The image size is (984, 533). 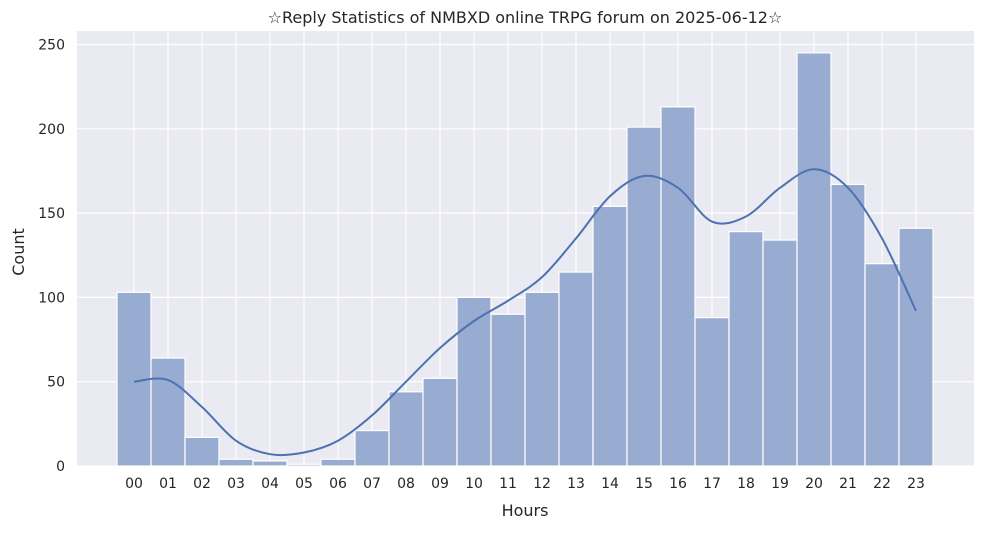 I want to click on x-tick-label: 15, so click(x=644, y=484).